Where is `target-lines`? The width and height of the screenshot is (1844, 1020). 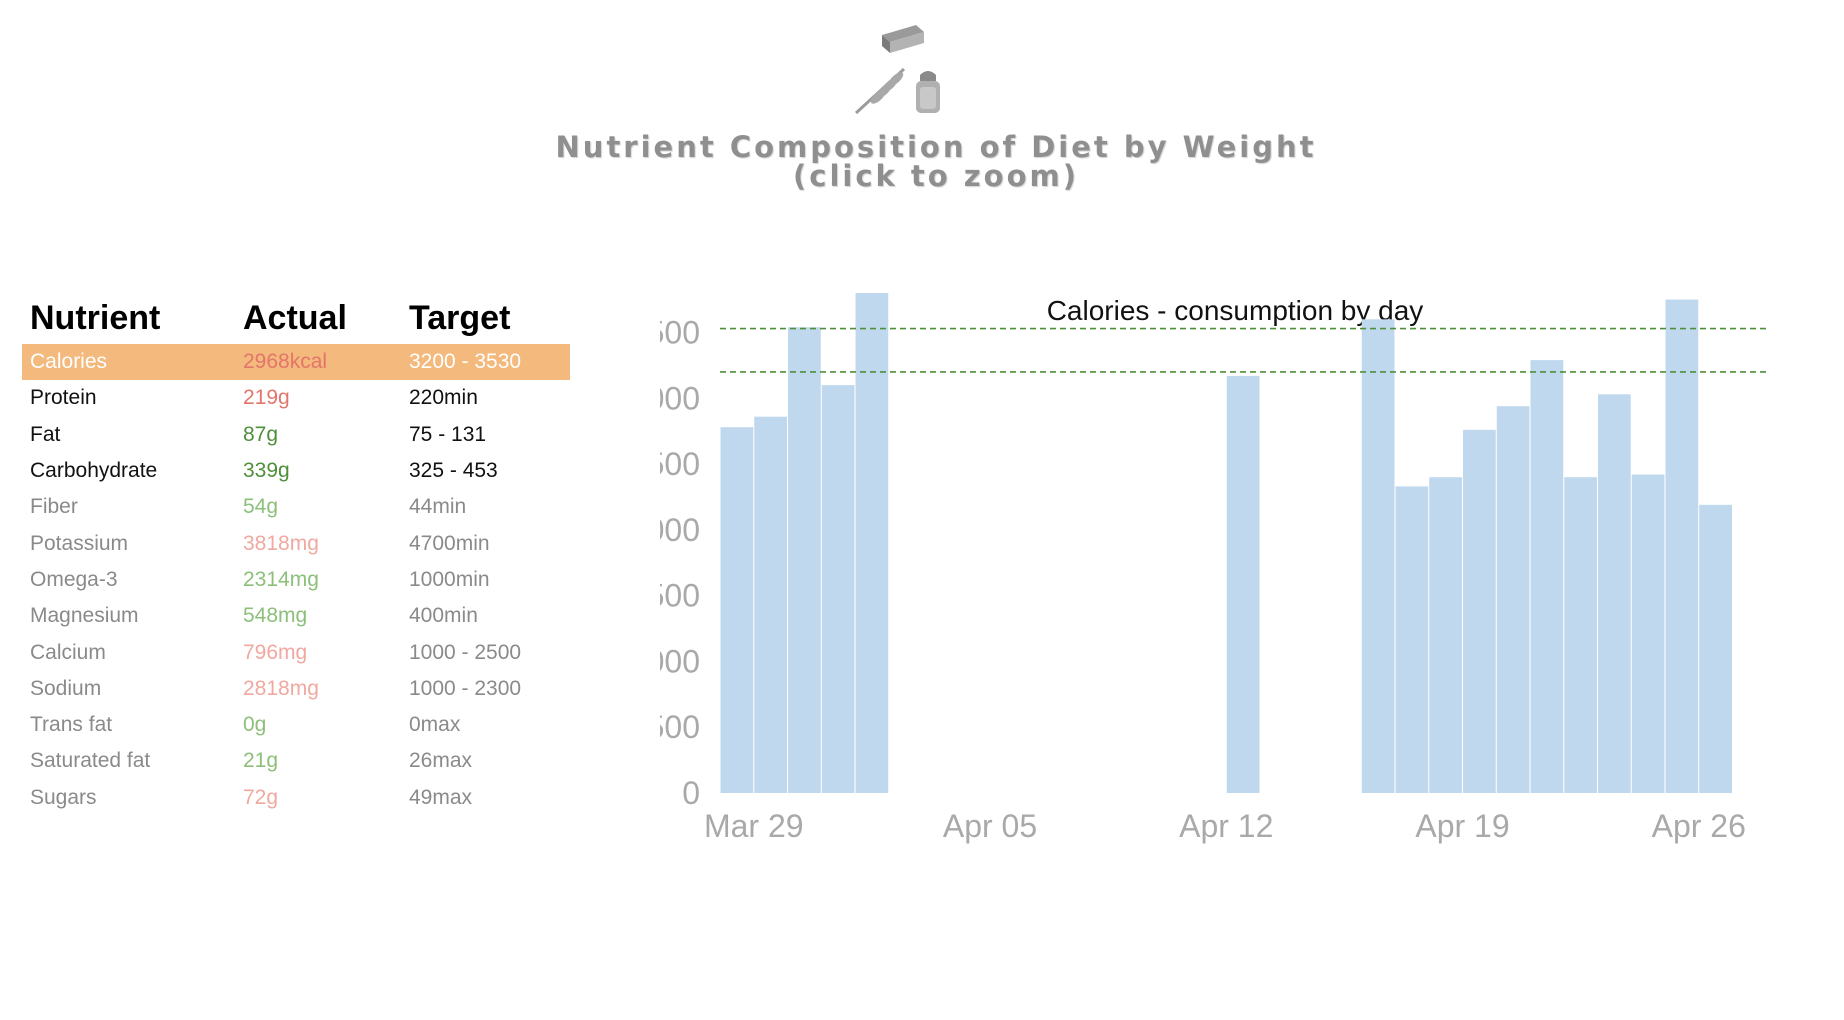
target-lines is located at coordinates (1243, 350).